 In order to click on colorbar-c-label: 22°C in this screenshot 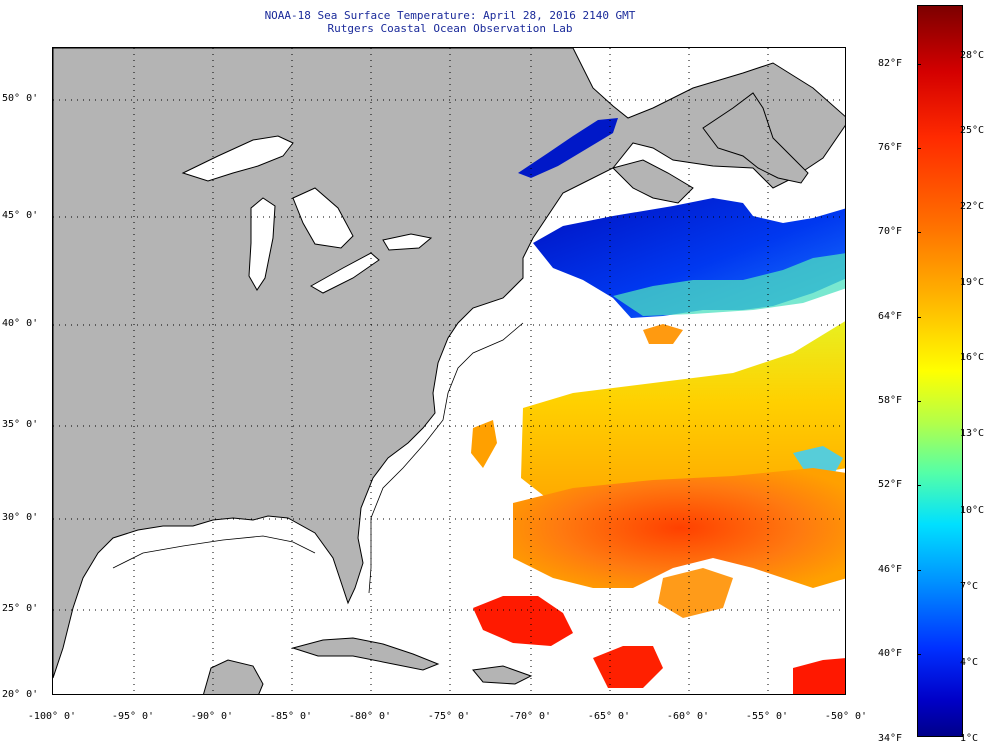, I will do `click(972, 206)`.